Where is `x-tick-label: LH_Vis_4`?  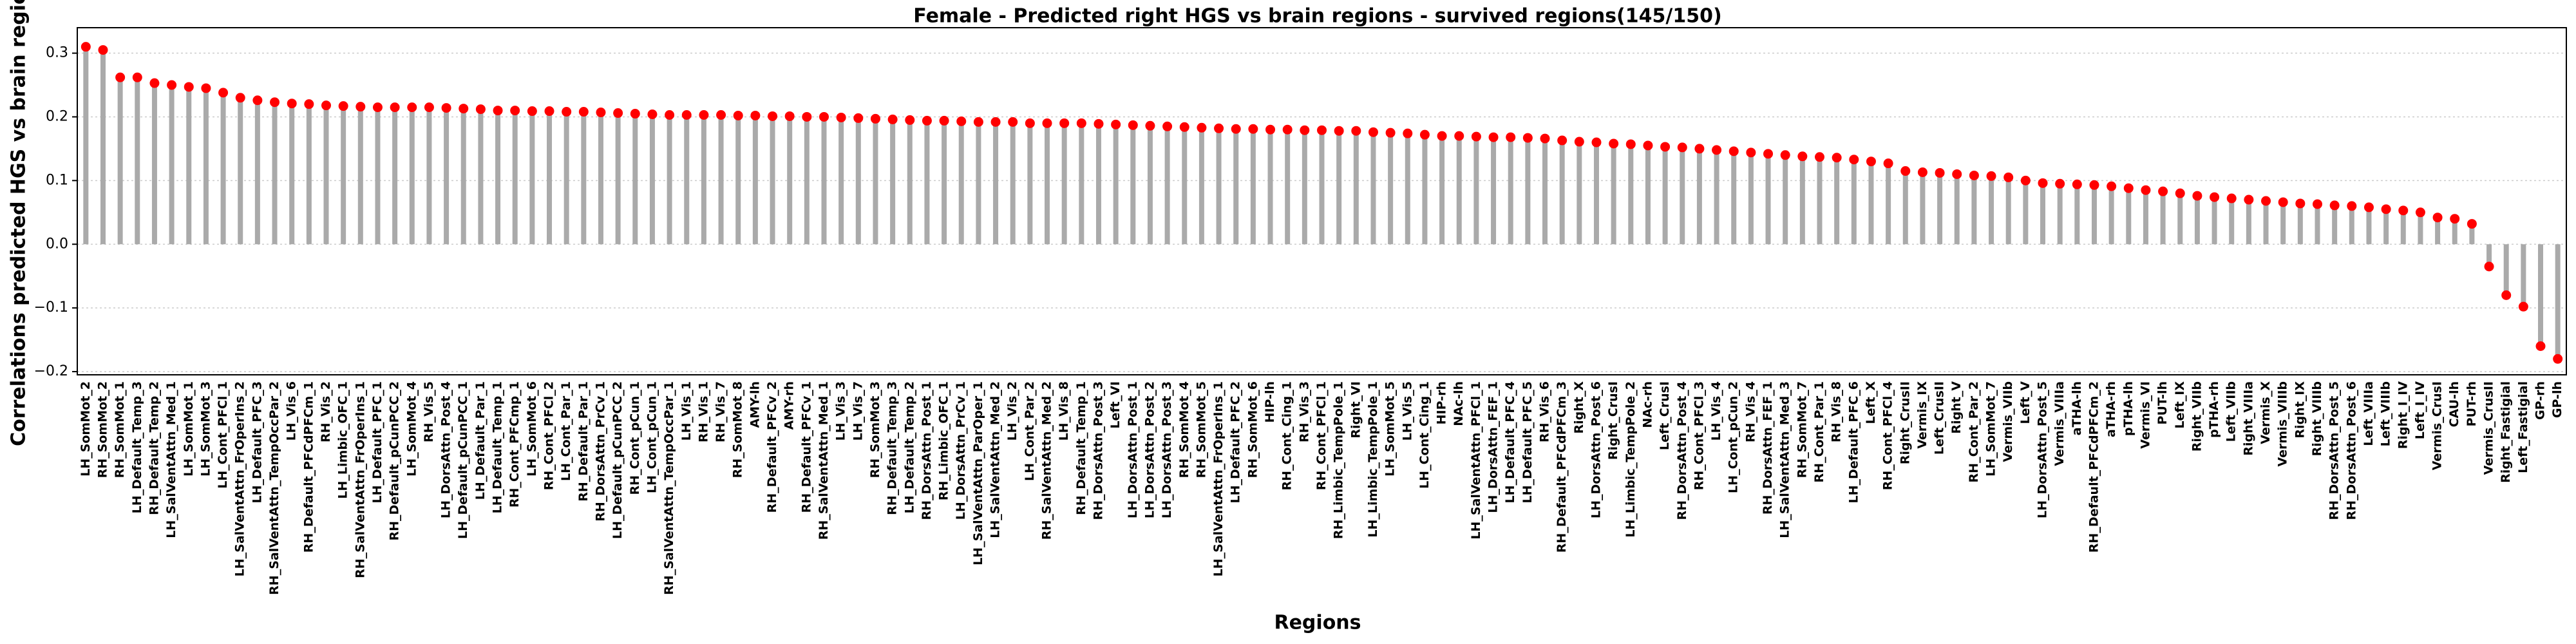 x-tick-label: LH_Vis_4 is located at coordinates (1716, 411).